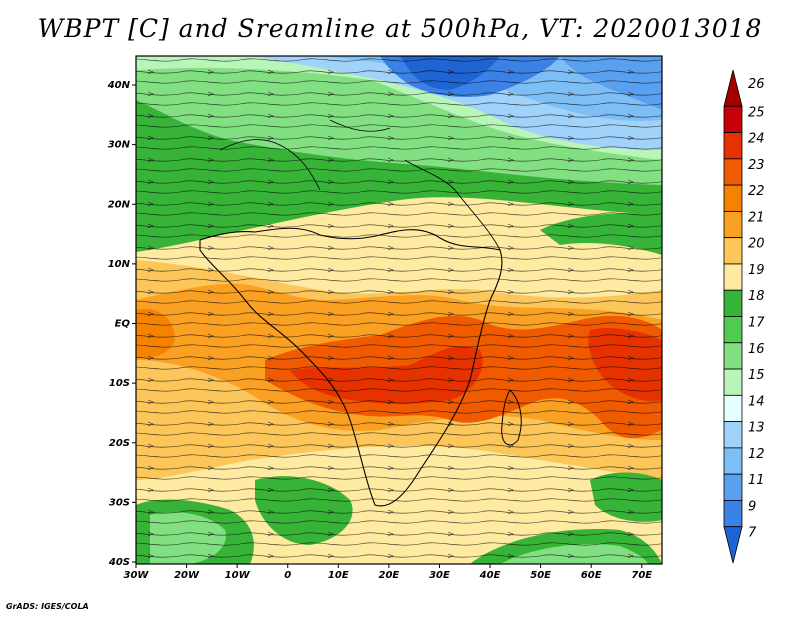  I want to click on colorbar-label: 11, so click(756, 480).